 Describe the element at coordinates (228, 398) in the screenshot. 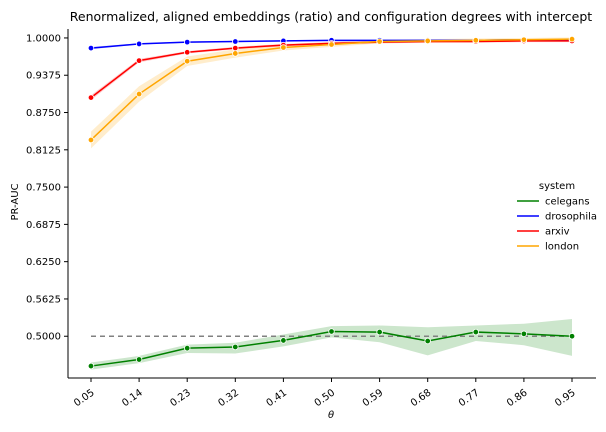

I see `x-tick-label: 0.32` at that location.